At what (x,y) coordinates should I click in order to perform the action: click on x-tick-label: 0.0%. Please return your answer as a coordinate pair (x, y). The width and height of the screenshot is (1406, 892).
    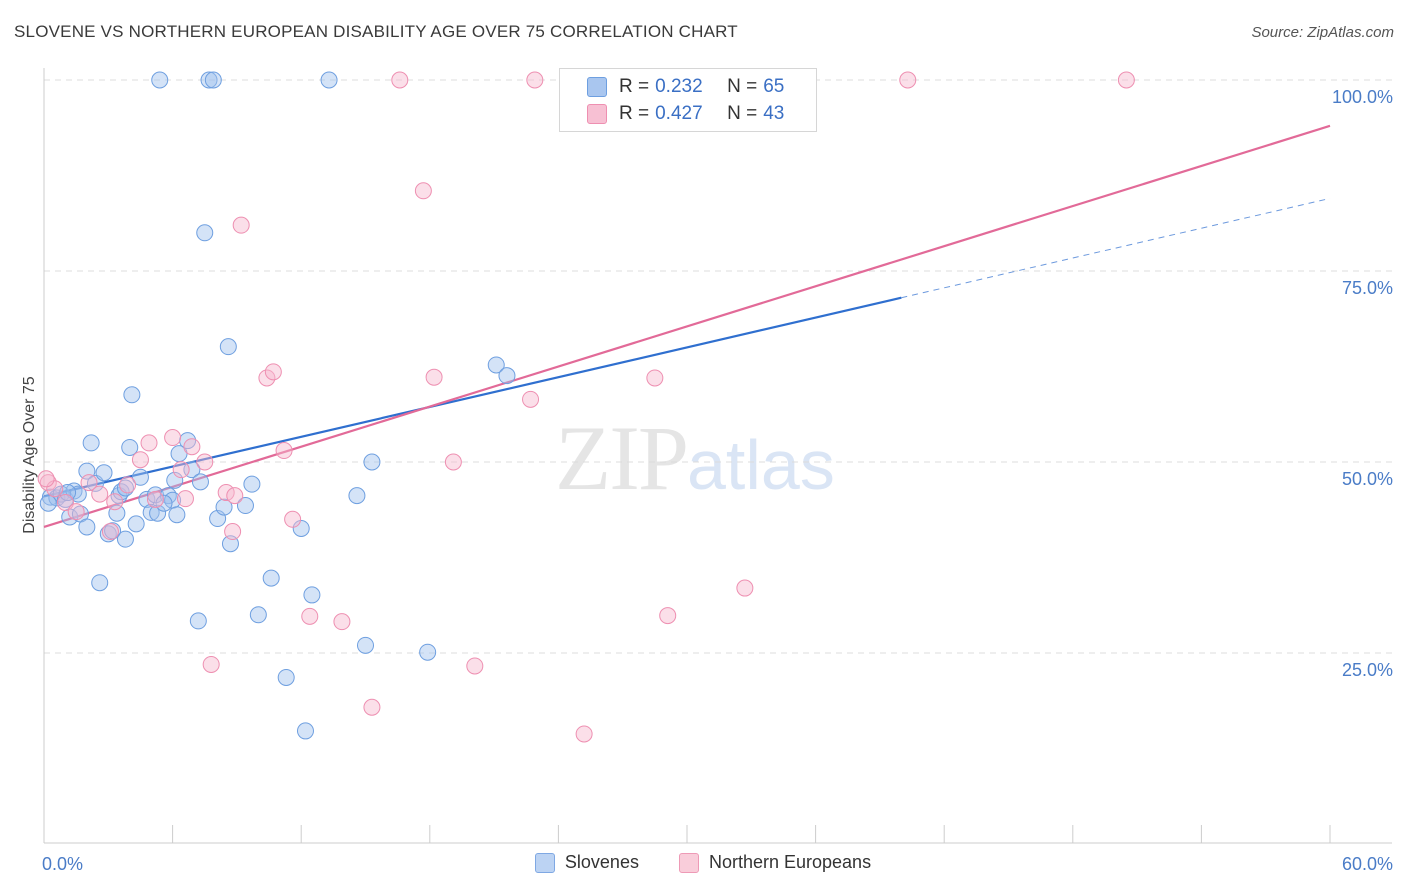
    Looking at the image, I should click on (62, 864).